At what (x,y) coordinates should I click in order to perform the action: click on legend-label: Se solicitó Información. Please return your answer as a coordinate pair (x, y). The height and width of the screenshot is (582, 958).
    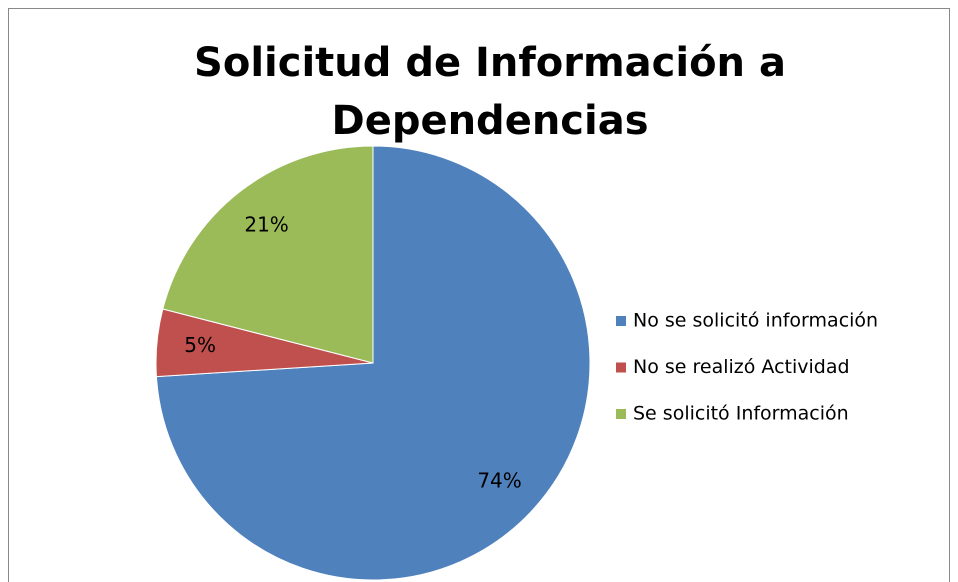
    Looking at the image, I should click on (741, 414).